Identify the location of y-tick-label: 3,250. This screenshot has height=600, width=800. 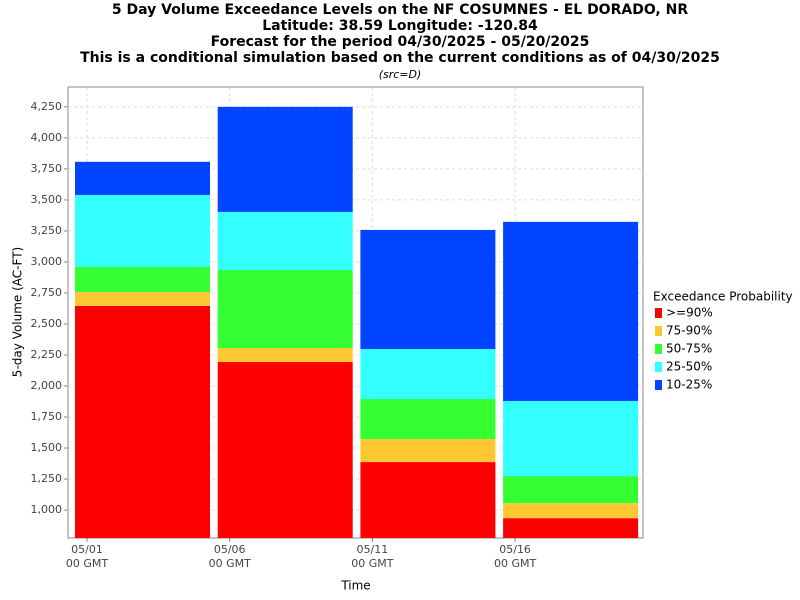
(47, 230).